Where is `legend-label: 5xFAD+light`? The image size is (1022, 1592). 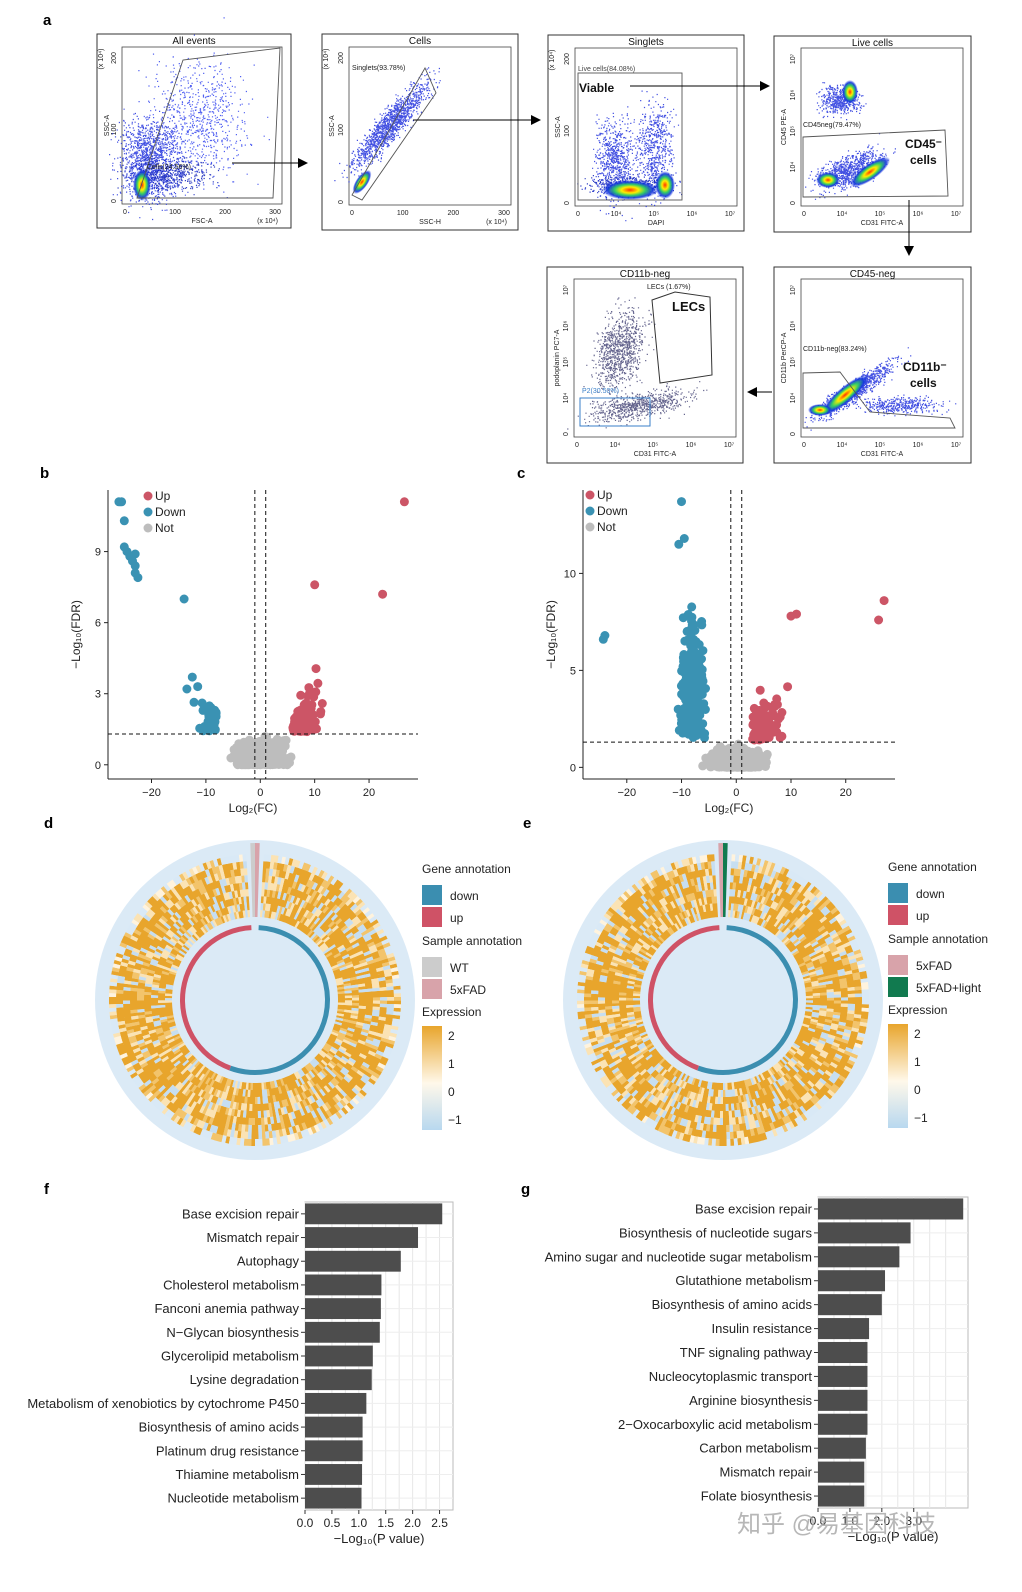
legend-label: 5xFAD+light is located at coordinates (949, 988).